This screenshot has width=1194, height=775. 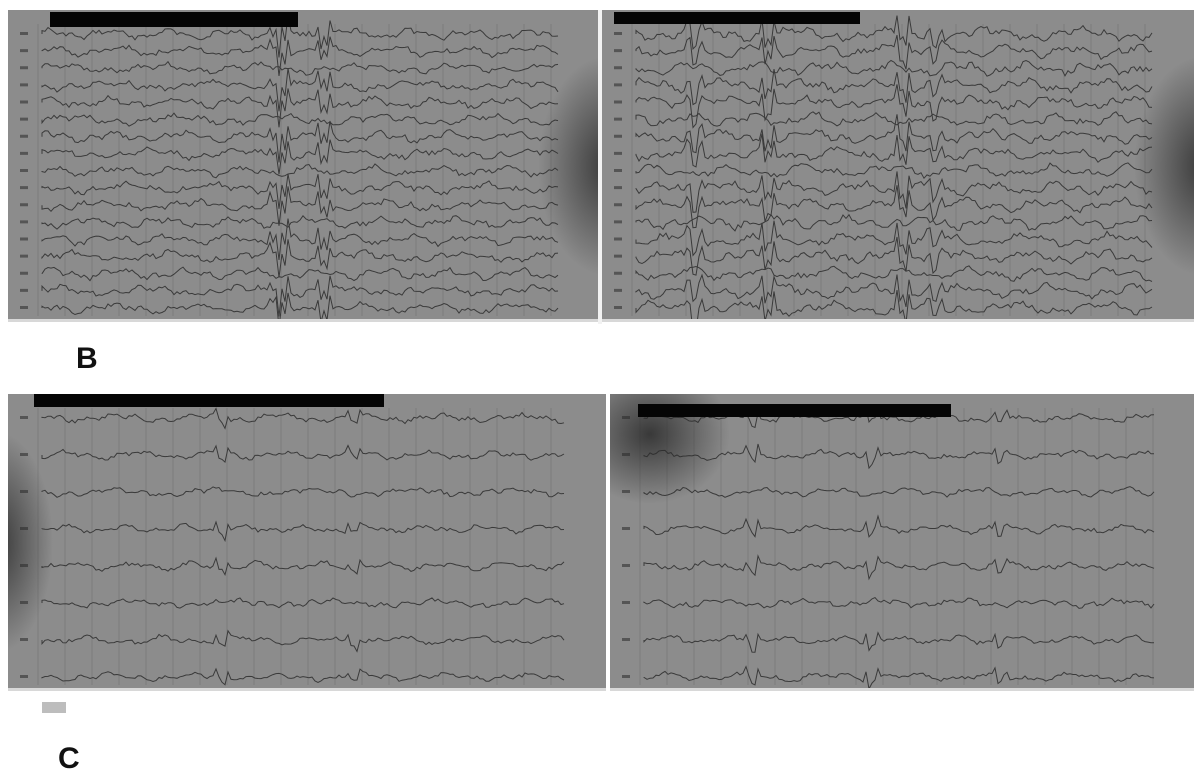 I want to click on gray-marker, so click(x=54, y=707).